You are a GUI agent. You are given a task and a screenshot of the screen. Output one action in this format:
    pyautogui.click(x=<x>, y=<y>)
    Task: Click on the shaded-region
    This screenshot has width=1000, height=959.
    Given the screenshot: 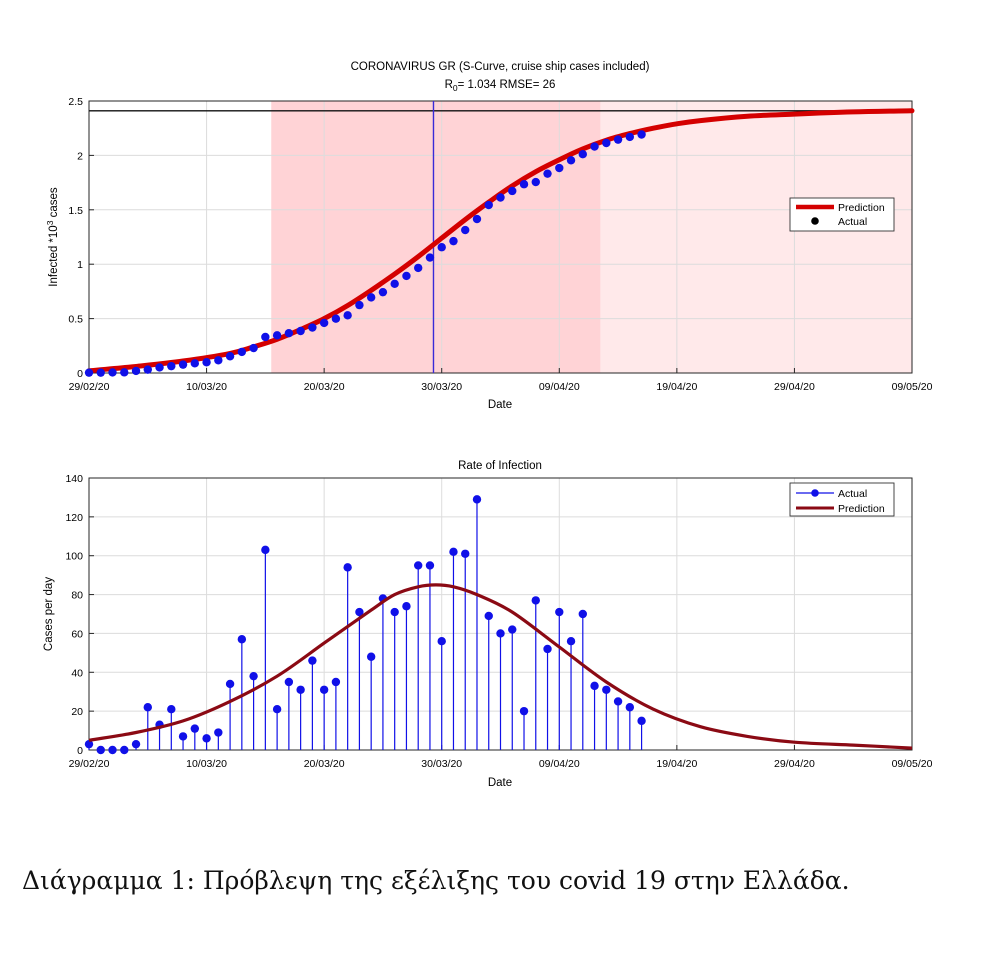 What is the action you would take?
    pyautogui.click(x=756, y=237)
    